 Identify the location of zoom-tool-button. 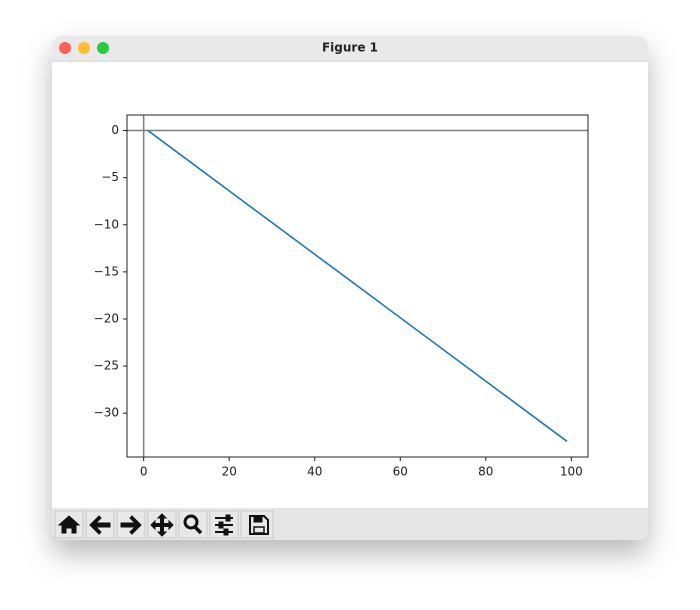
(193, 524).